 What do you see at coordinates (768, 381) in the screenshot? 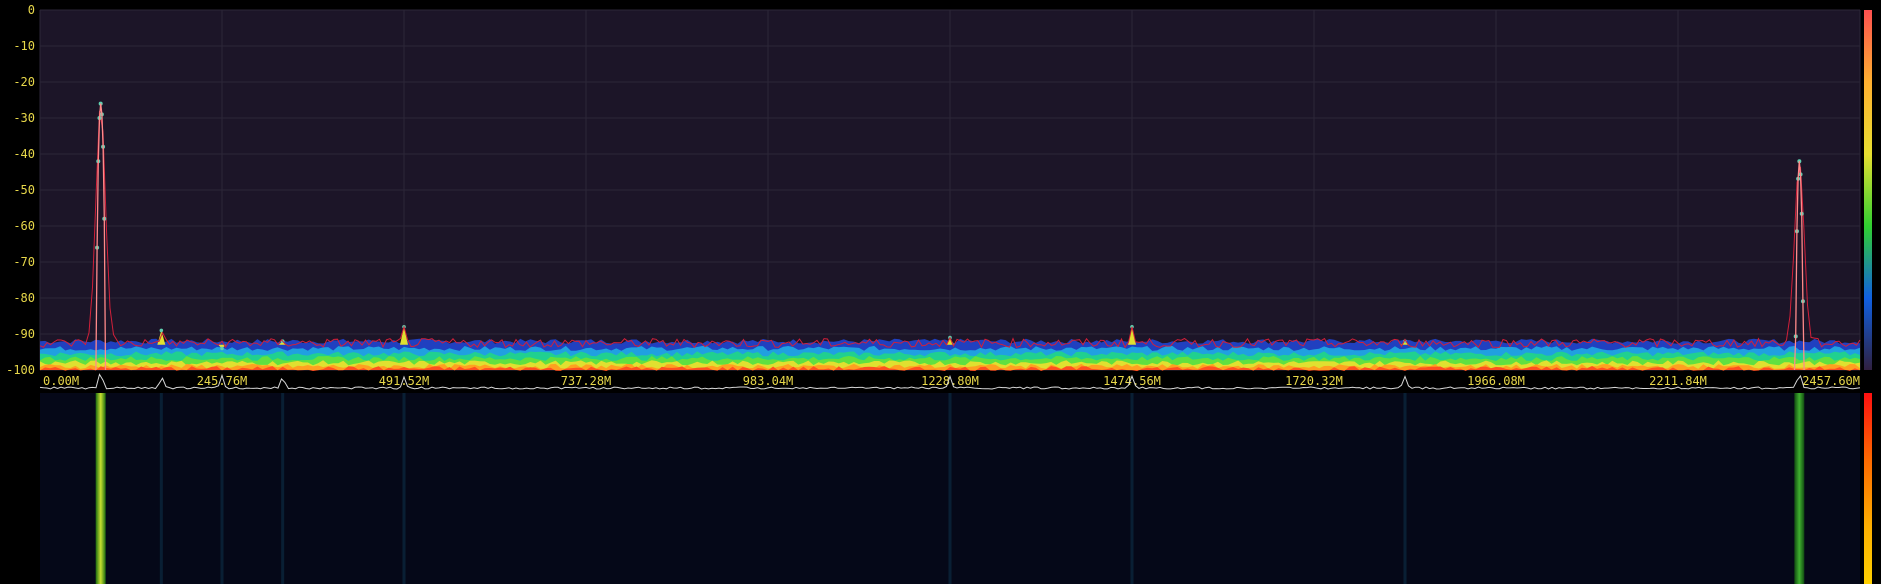
I see `x-tick-label: 983.04M` at bounding box center [768, 381].